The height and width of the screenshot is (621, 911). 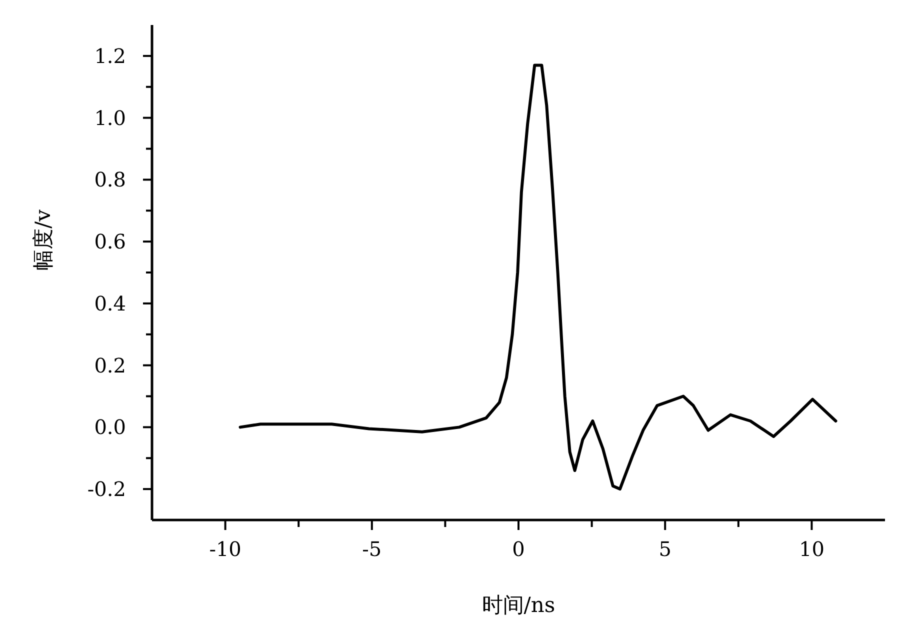 What do you see at coordinates (665, 549) in the screenshot?
I see `x-tick-label: 5` at bounding box center [665, 549].